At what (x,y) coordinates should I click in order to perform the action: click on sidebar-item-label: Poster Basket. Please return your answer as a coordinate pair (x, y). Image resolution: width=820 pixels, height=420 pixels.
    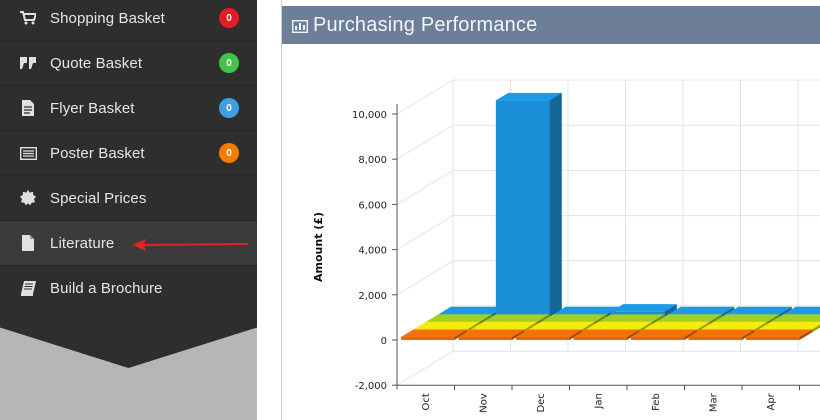
    Looking at the image, I should click on (97, 153).